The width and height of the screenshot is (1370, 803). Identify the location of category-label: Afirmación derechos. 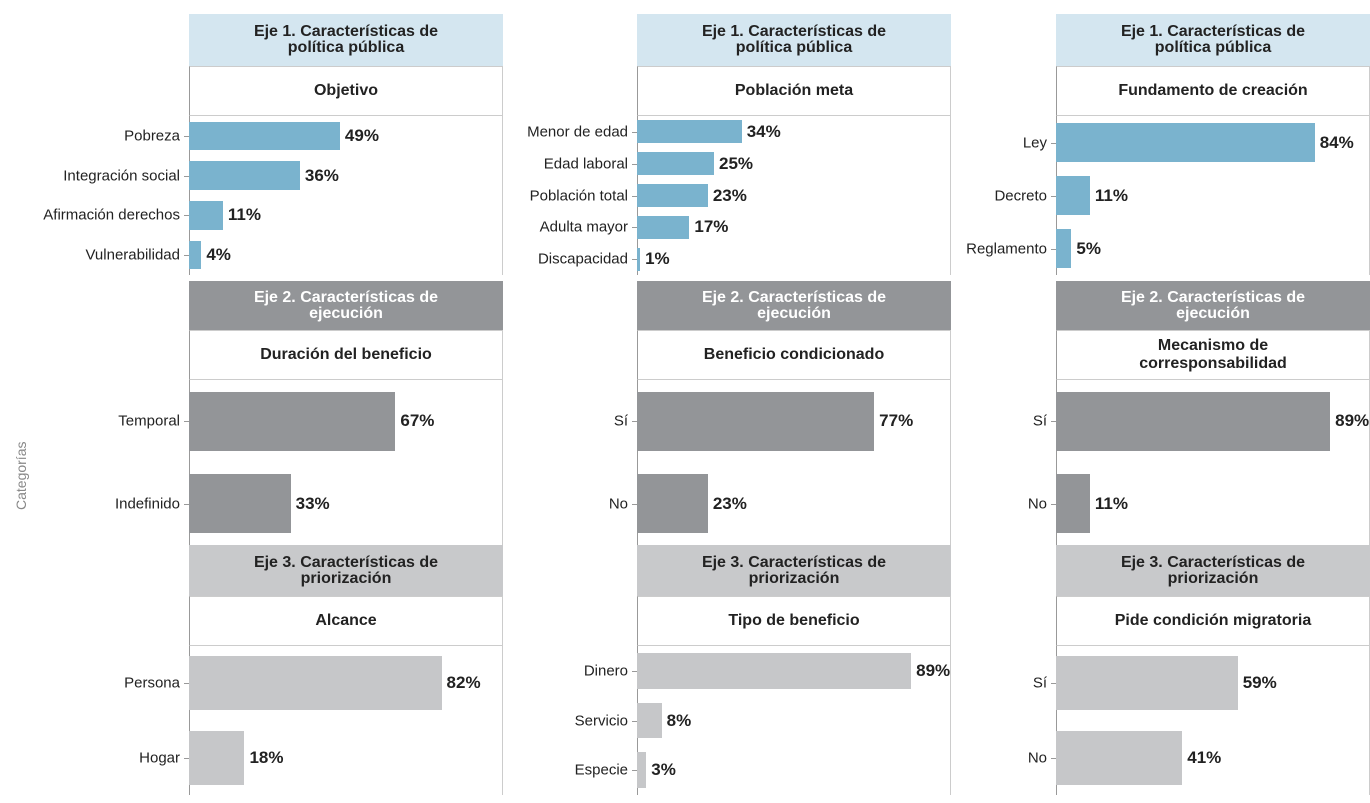
(111, 215).